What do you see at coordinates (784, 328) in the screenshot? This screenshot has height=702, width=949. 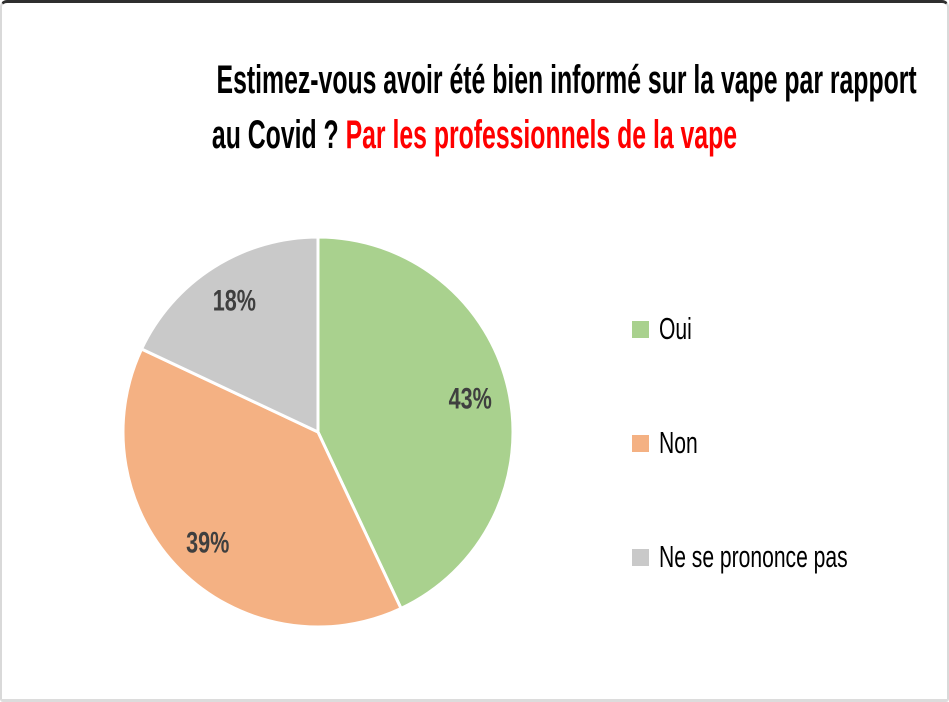 I see `legend-item-oui: Oui` at bounding box center [784, 328].